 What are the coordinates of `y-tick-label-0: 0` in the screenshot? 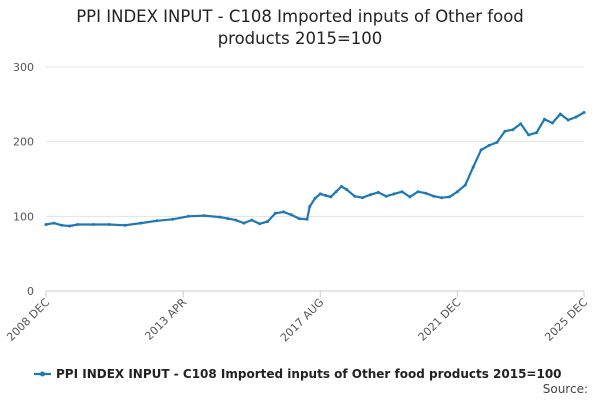 It's located at (30, 291).